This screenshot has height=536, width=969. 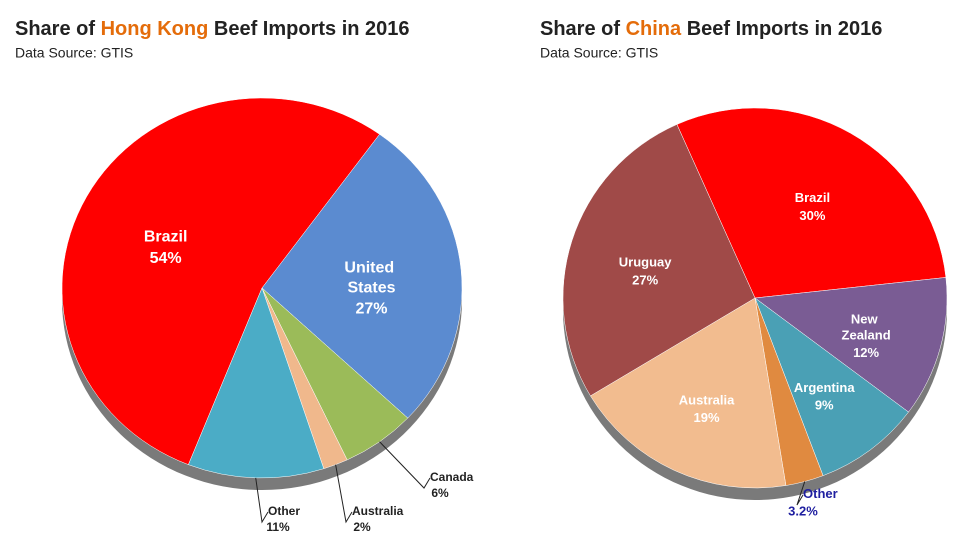 What do you see at coordinates (866, 352) in the screenshot?
I see `slice-value: 12%` at bounding box center [866, 352].